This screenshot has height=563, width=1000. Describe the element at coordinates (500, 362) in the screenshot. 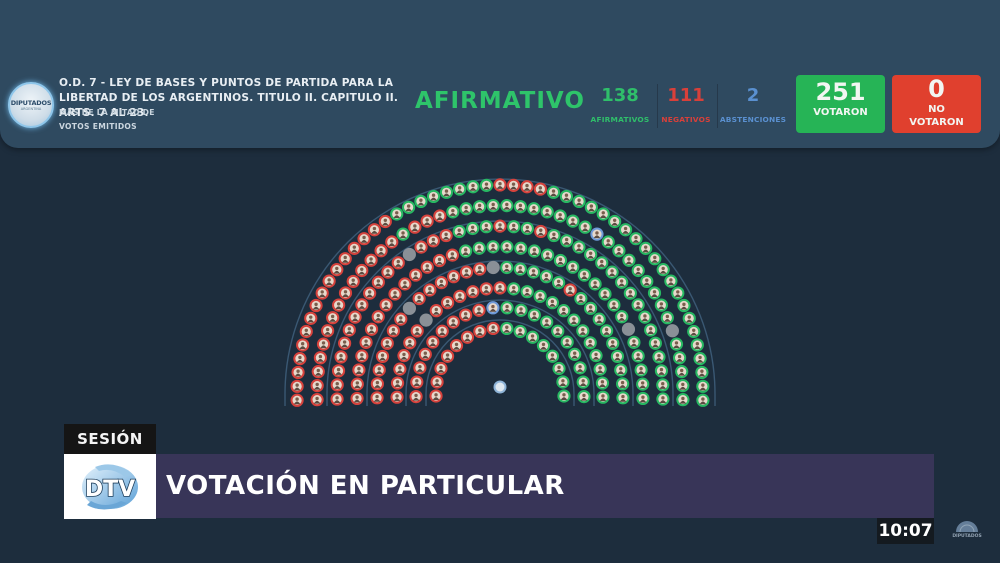

I see `hemicycle-arc` at that location.